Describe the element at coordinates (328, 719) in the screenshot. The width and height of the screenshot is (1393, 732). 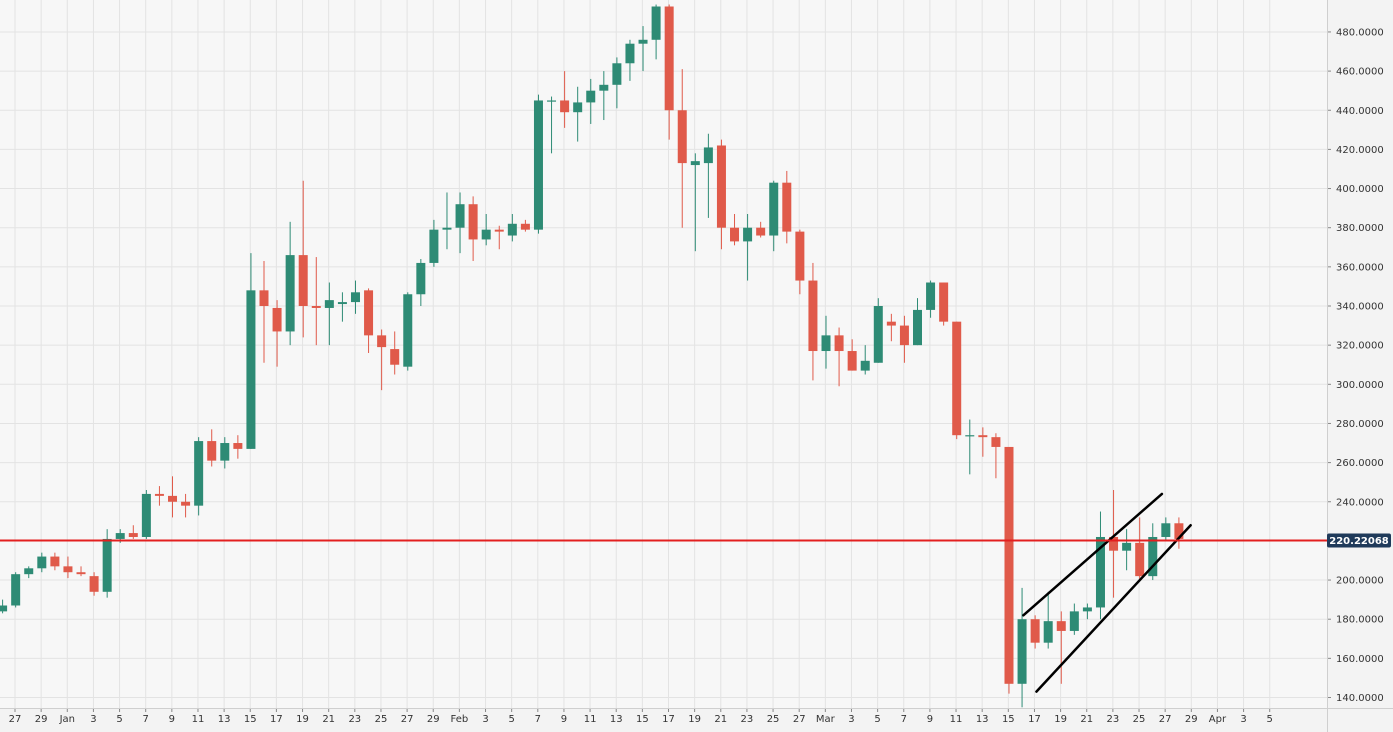
I see `x-tick-label: 21` at that location.